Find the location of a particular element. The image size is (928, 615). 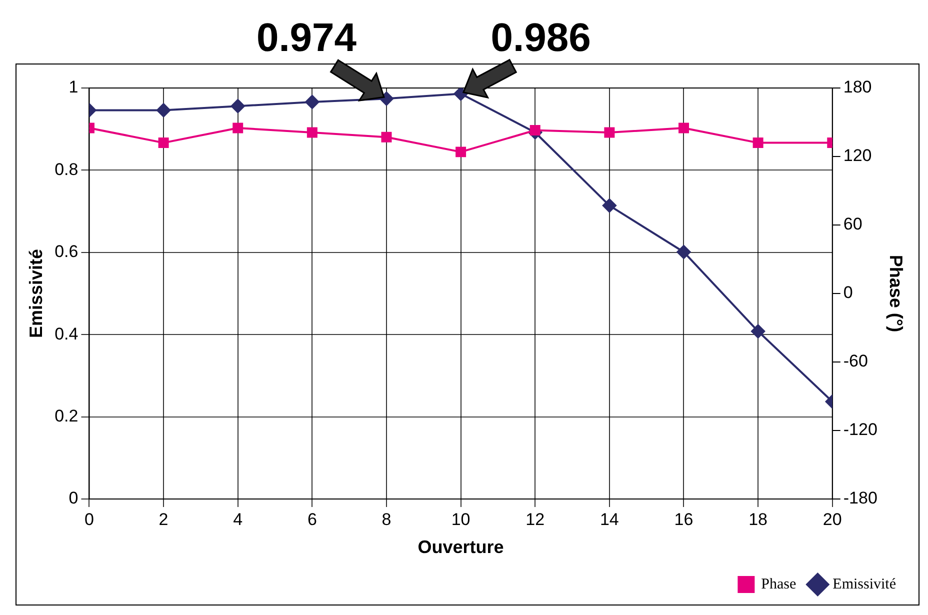

legend-label: Emissivité is located at coordinates (864, 584).